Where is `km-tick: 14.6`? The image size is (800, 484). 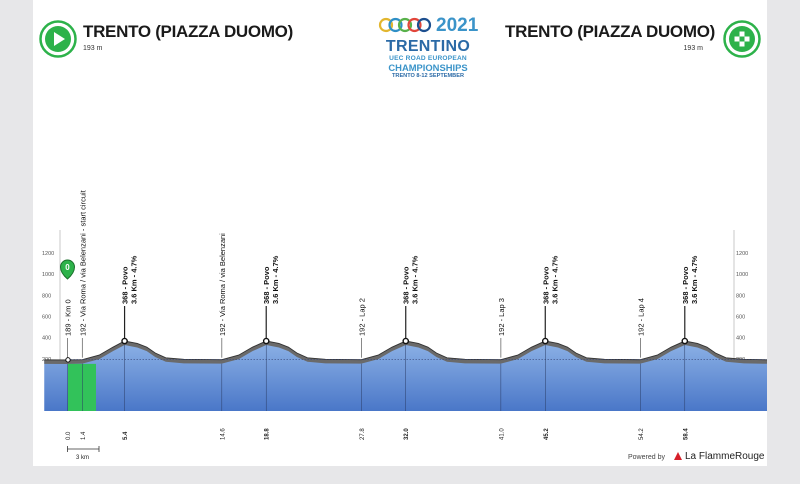
km-tick: 14.6 is located at coordinates (223, 434).